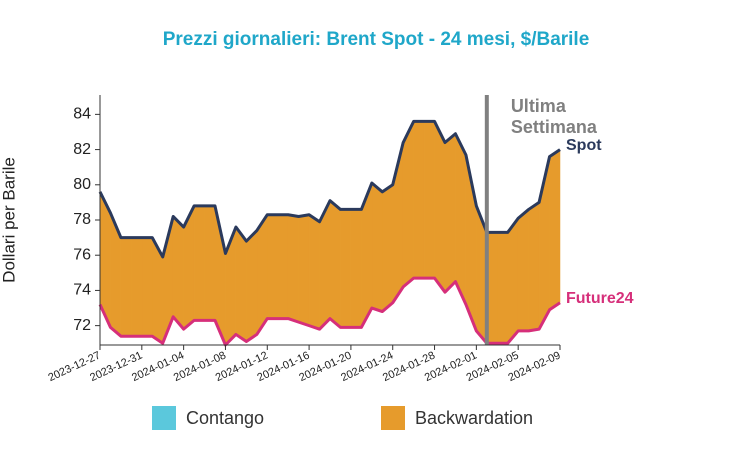  I want to click on series-line, so click(329, 311).